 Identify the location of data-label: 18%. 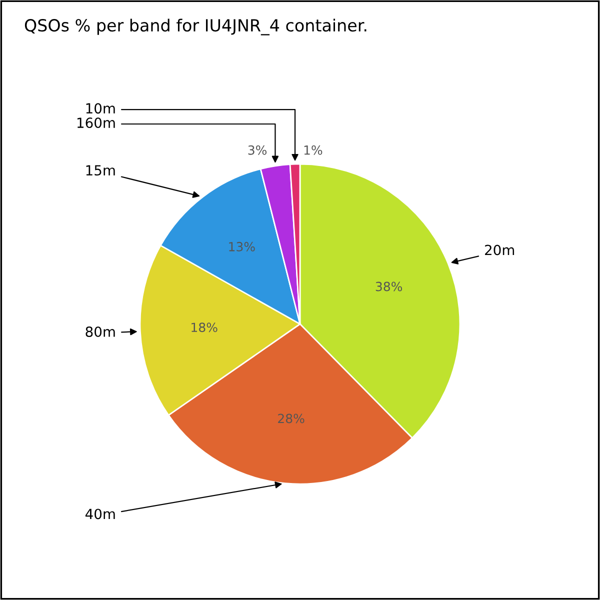
(205, 327).